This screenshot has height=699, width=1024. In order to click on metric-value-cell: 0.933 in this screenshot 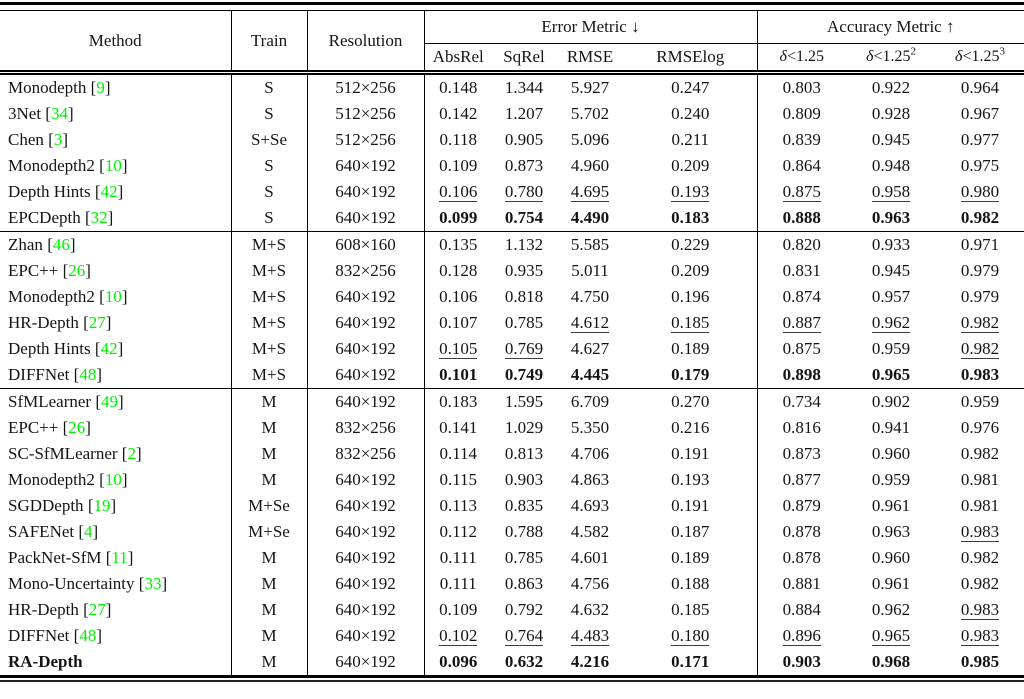, I will do `click(891, 244)`.